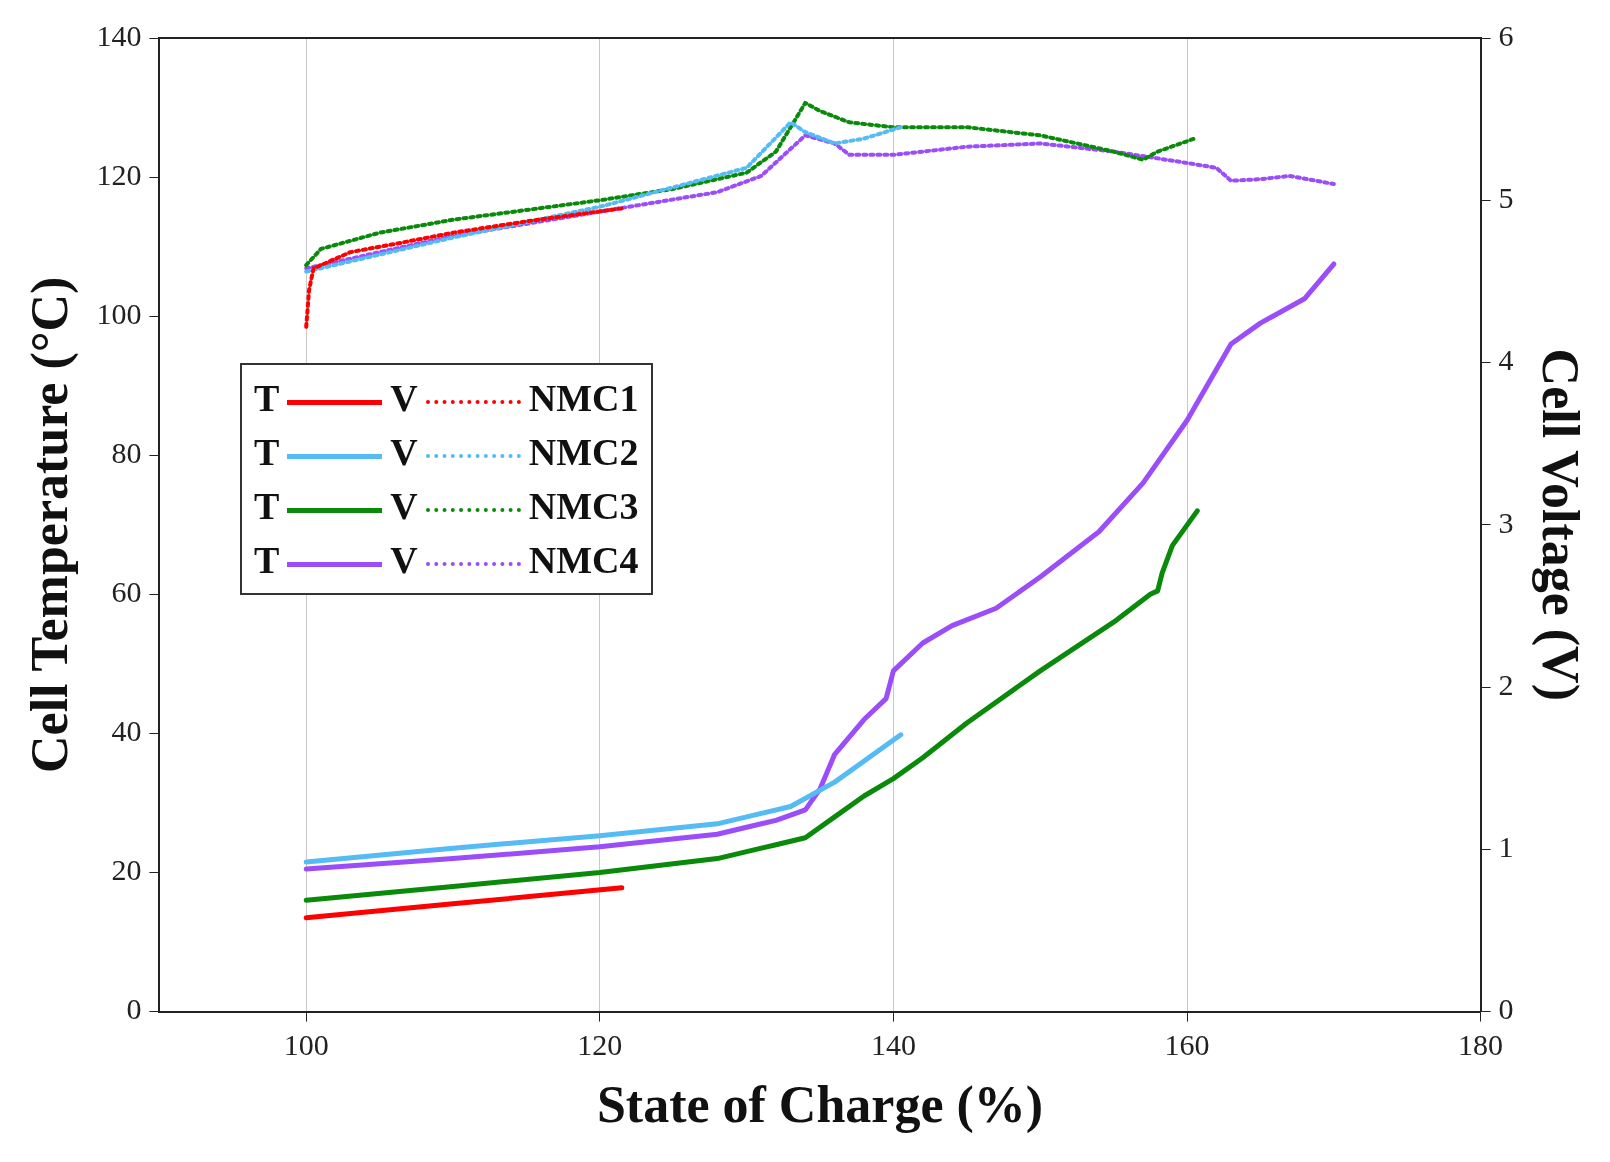 The width and height of the screenshot is (1610, 1162). What do you see at coordinates (119, 174) in the screenshot?
I see `y-tick-label: 120` at bounding box center [119, 174].